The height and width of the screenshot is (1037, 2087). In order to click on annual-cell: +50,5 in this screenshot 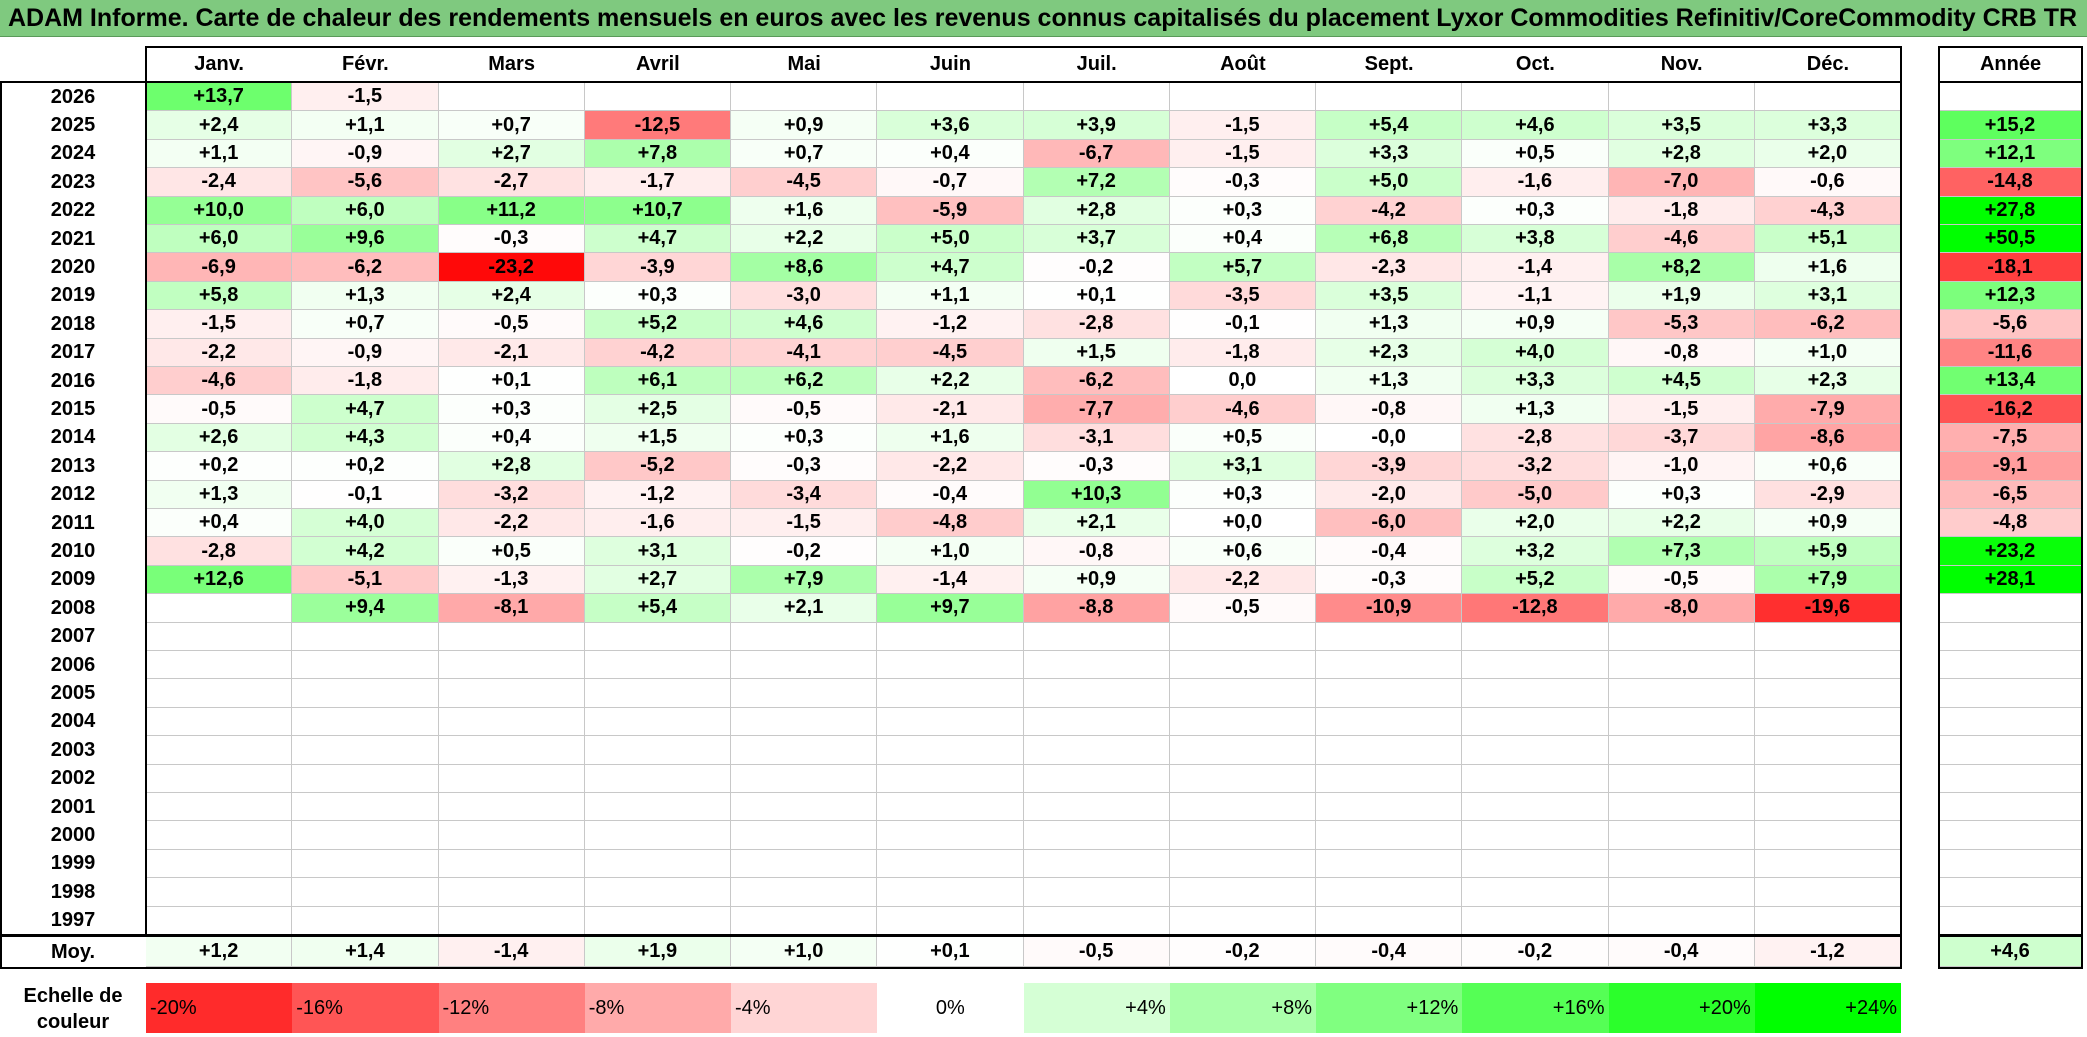, I will do `click(2010, 239)`.